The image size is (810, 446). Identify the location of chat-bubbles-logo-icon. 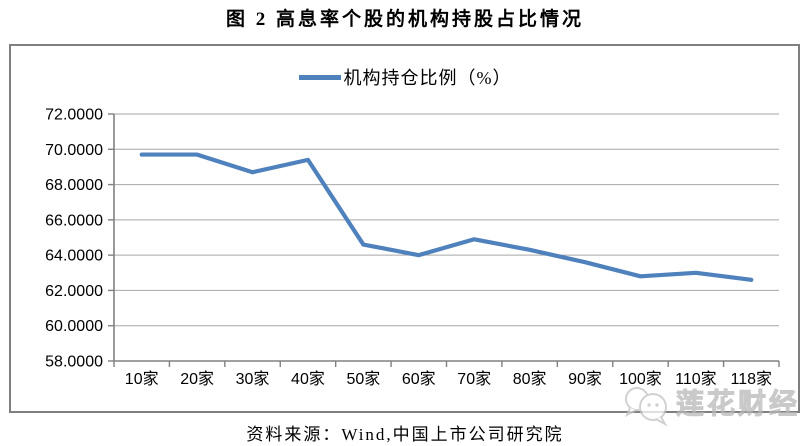
(646, 407).